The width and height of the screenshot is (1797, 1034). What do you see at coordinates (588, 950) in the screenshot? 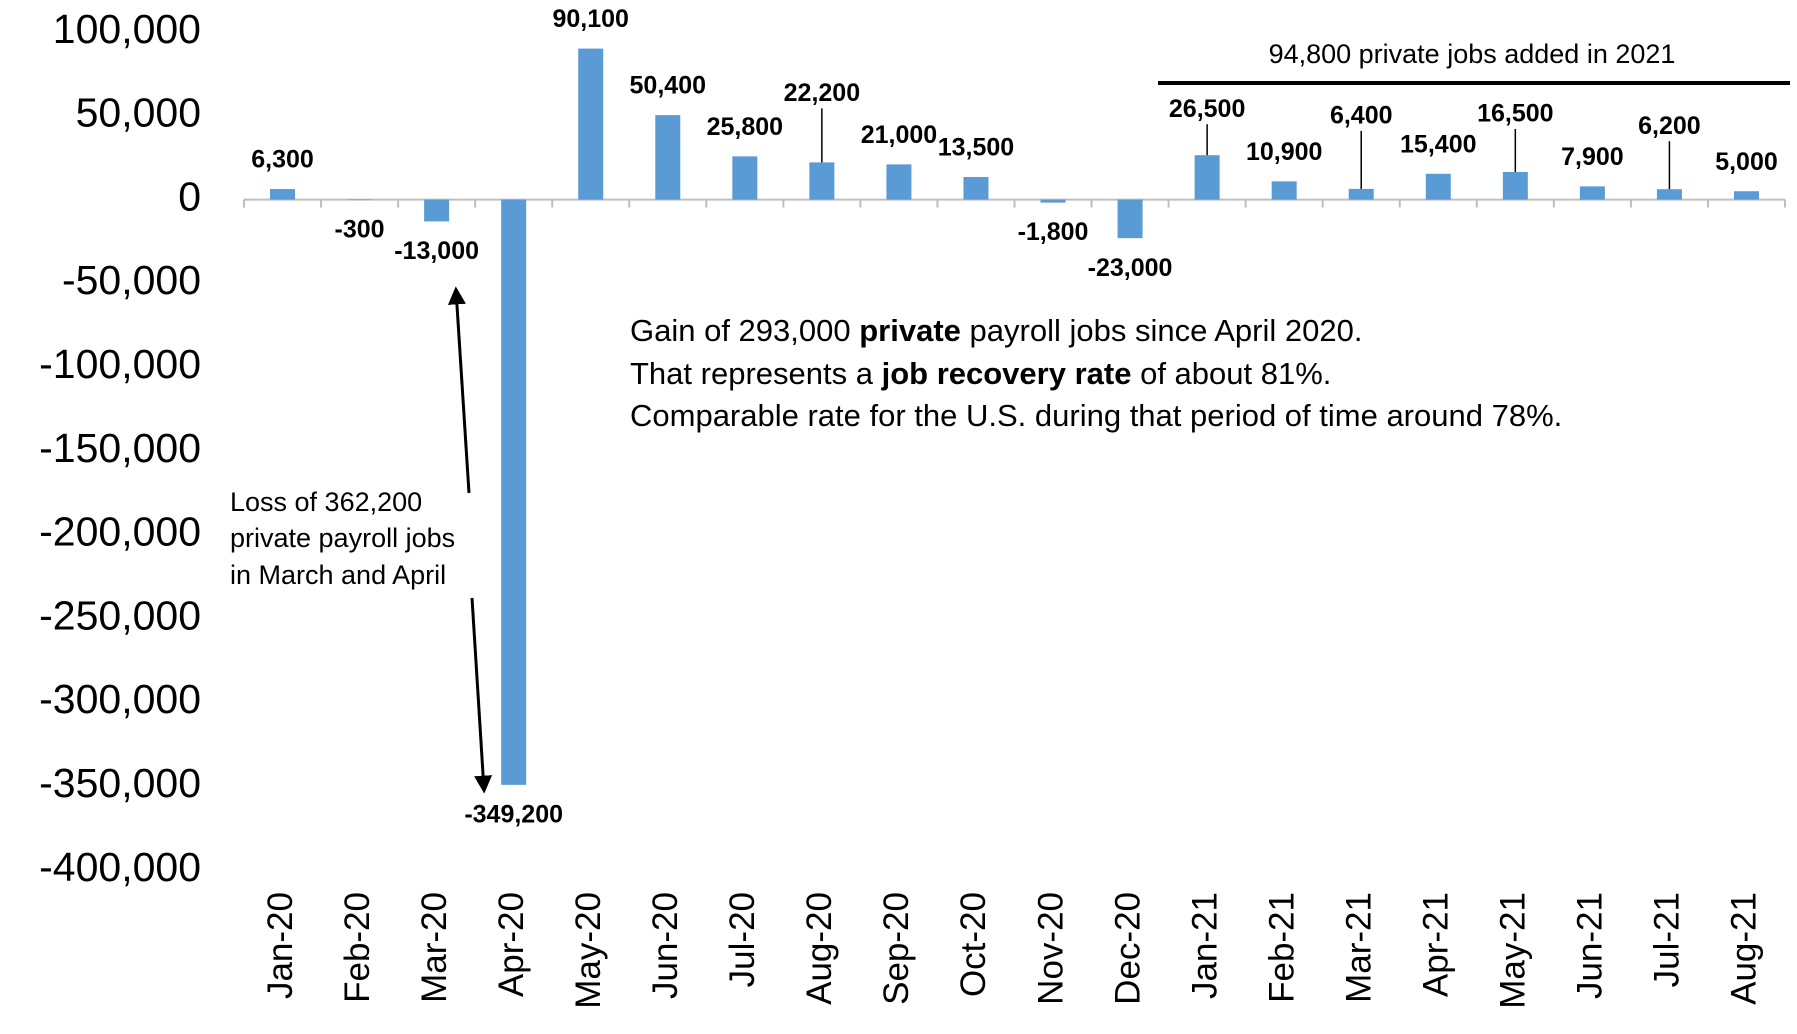
I see `x-tick-label: May-20` at bounding box center [588, 950].